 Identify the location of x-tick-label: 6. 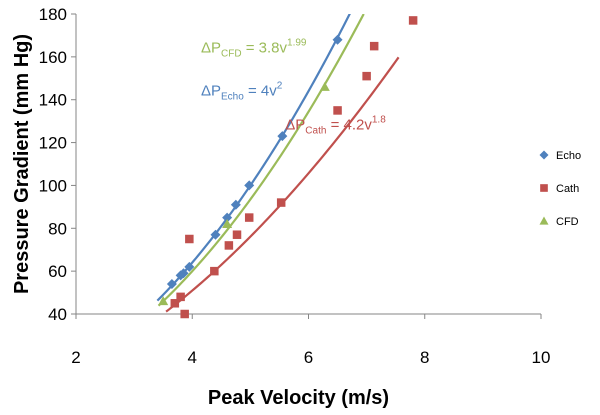
(308, 357).